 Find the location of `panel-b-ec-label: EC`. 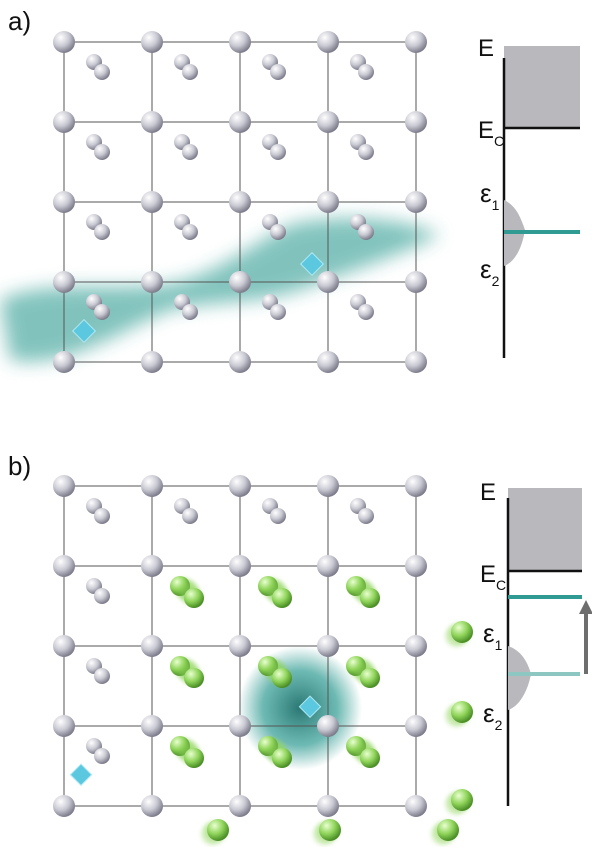

panel-b-ec-label: EC is located at coordinates (493, 577).